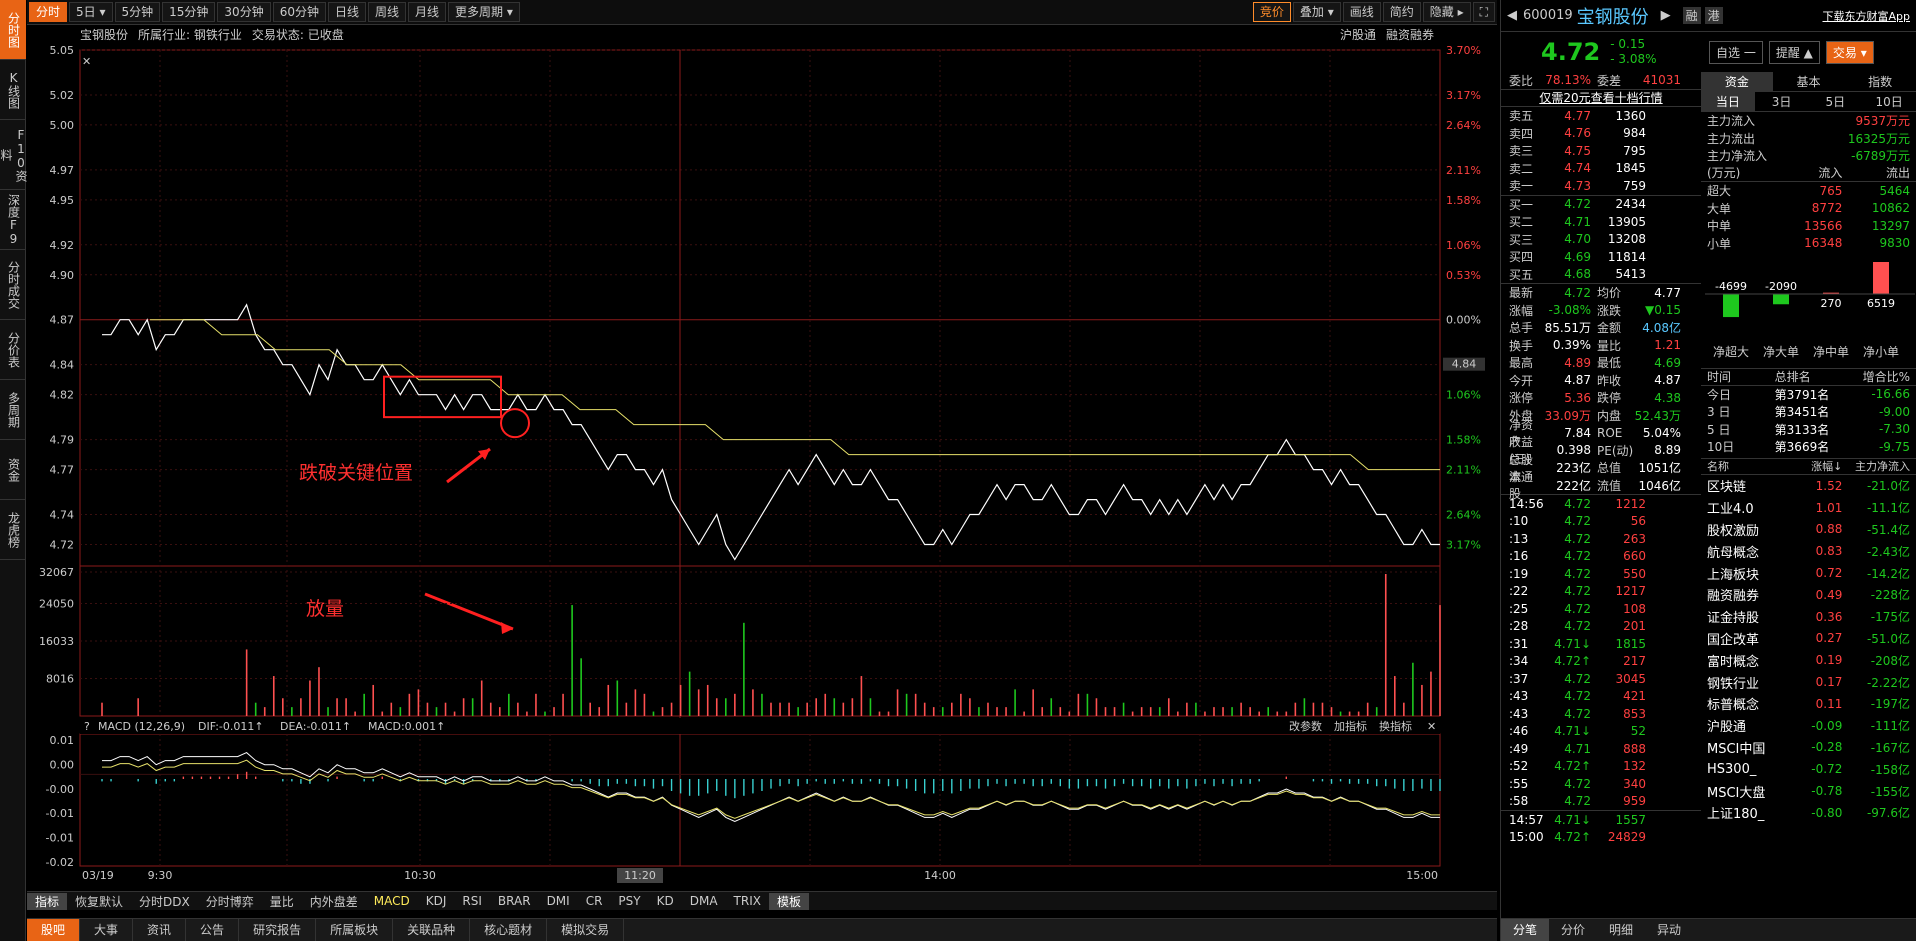  Describe the element at coordinates (299, 12) in the screenshot. I see `period-tab-5: 60分钟` at that location.